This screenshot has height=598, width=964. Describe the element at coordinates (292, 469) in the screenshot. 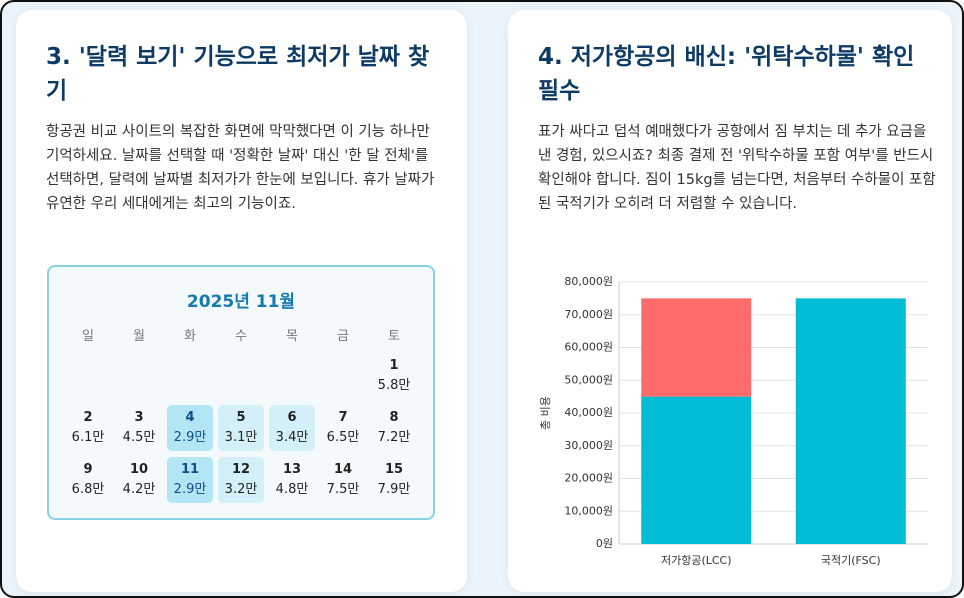

I see `day-number: 13` at that location.